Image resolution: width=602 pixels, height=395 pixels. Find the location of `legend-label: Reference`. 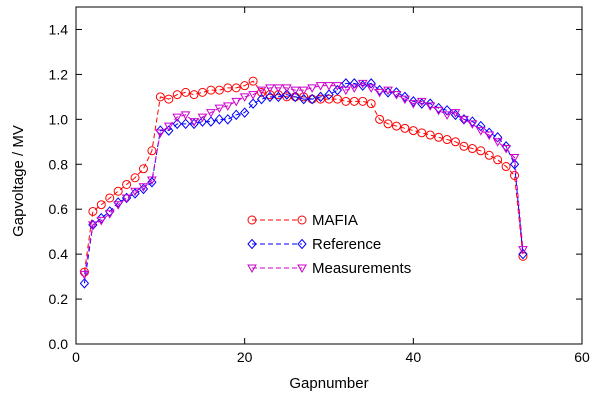

legend-label: Reference is located at coordinates (346, 244).